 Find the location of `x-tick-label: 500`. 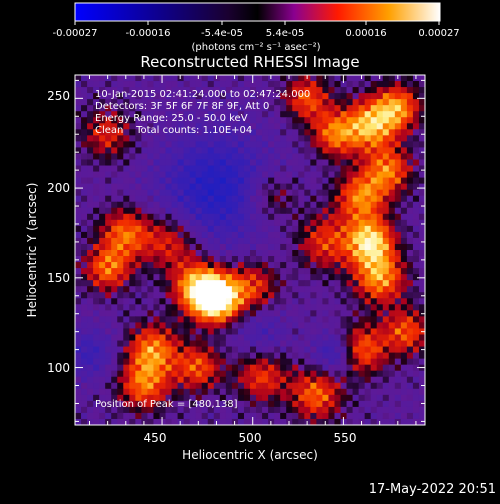

x-tick-label: 500 is located at coordinates (250, 438).